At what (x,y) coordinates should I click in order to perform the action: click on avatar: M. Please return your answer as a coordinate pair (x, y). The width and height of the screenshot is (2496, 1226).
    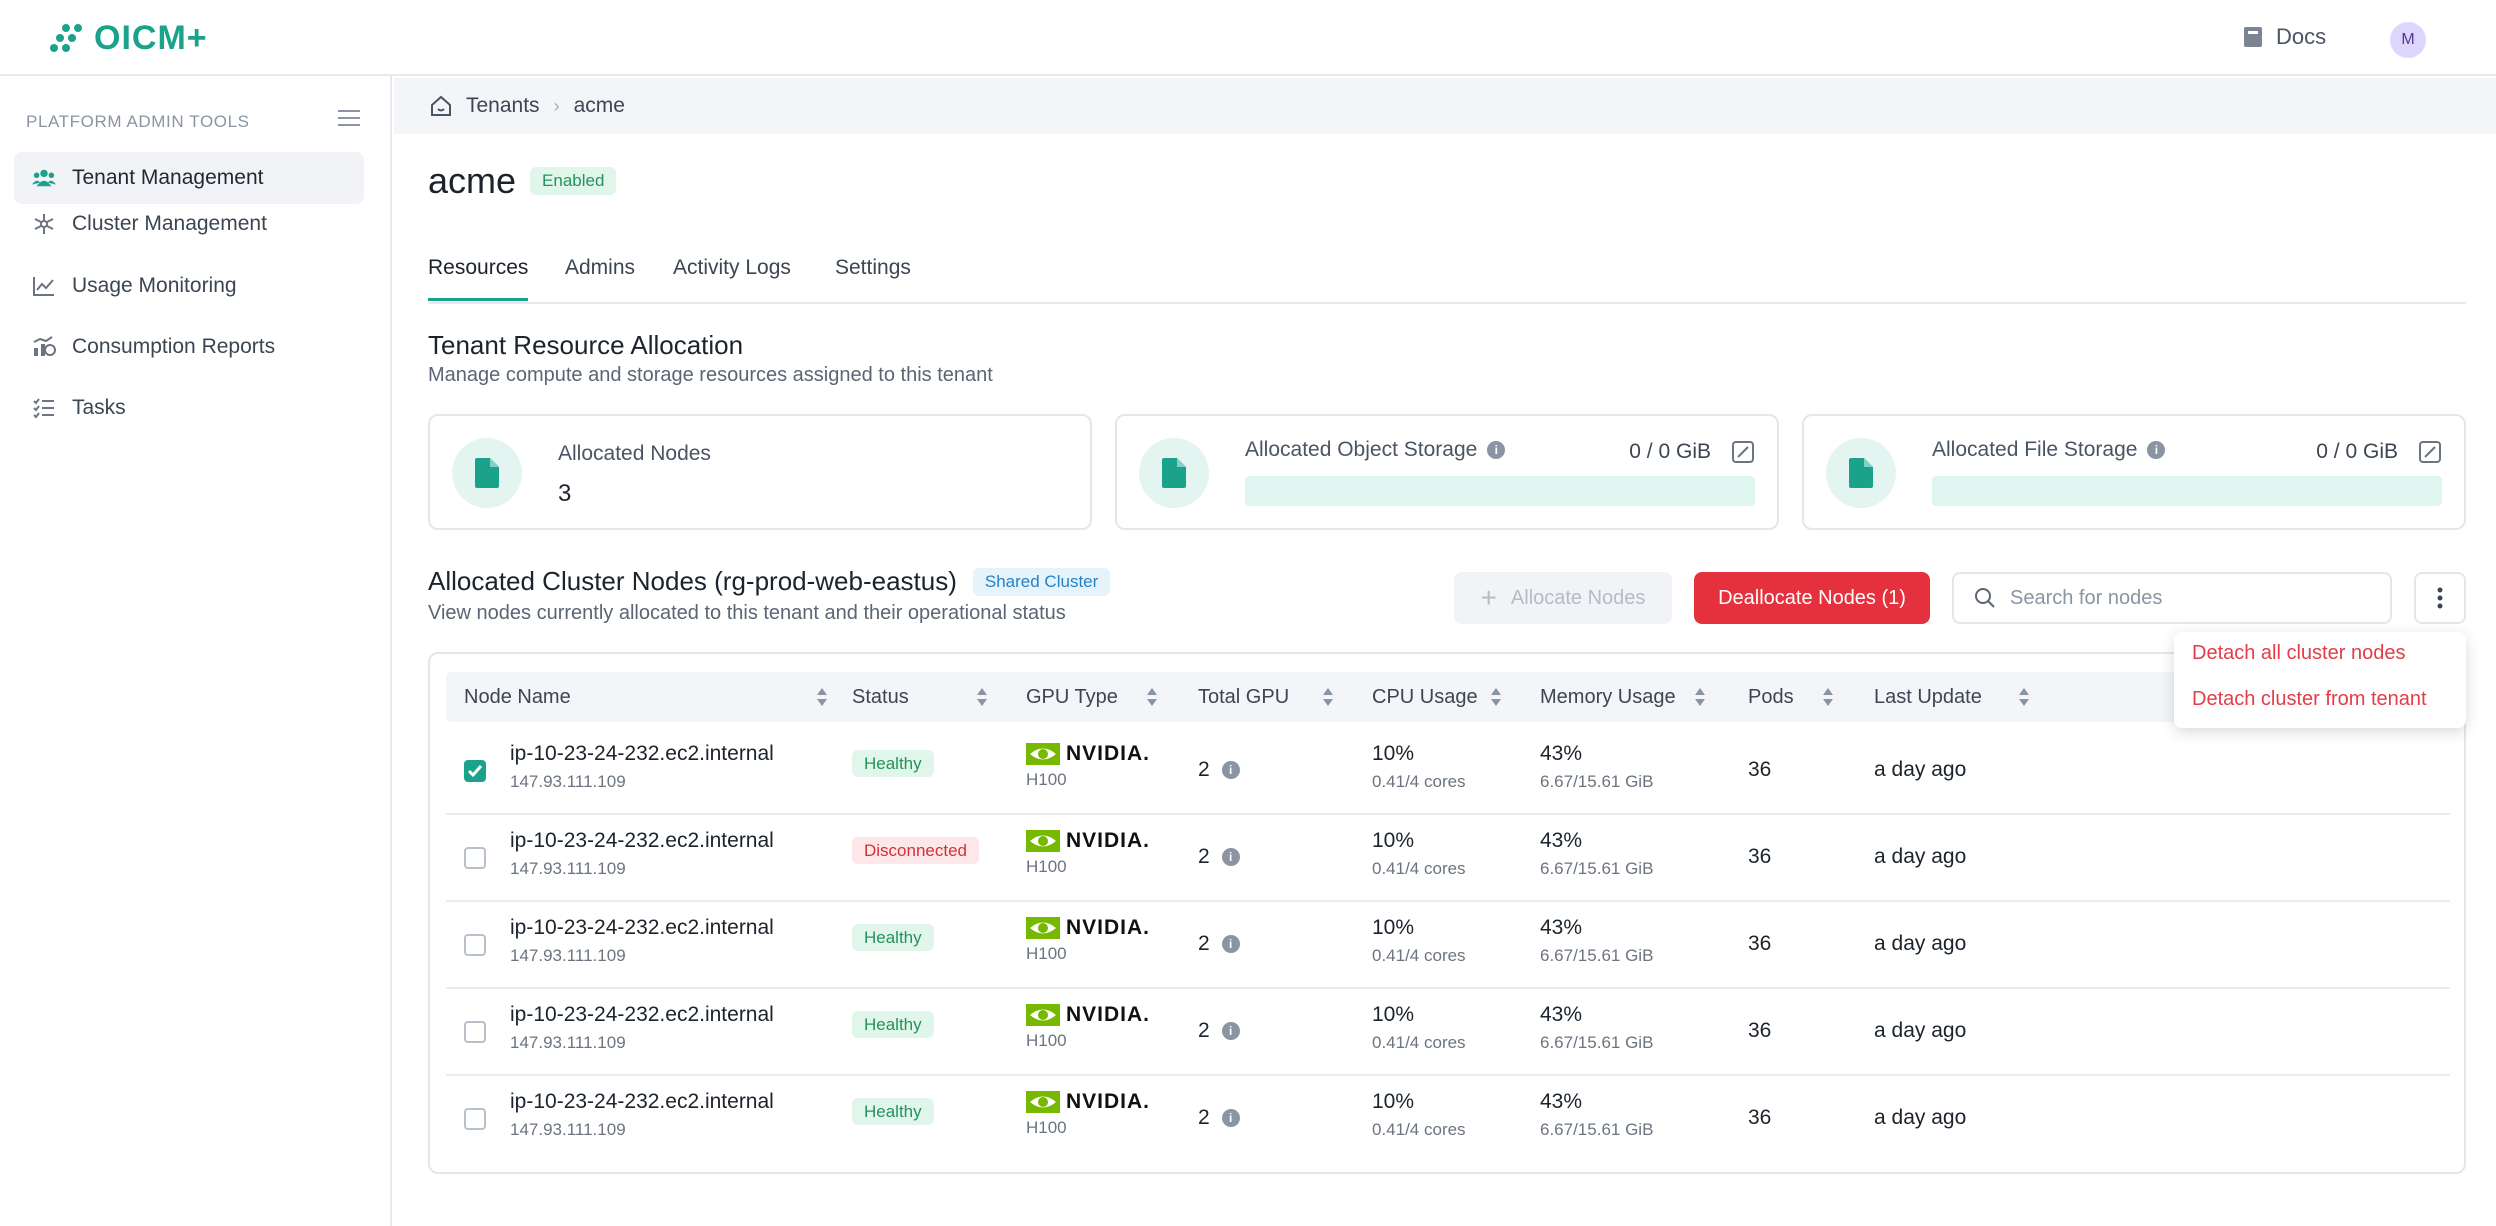
    Looking at the image, I should click on (2408, 40).